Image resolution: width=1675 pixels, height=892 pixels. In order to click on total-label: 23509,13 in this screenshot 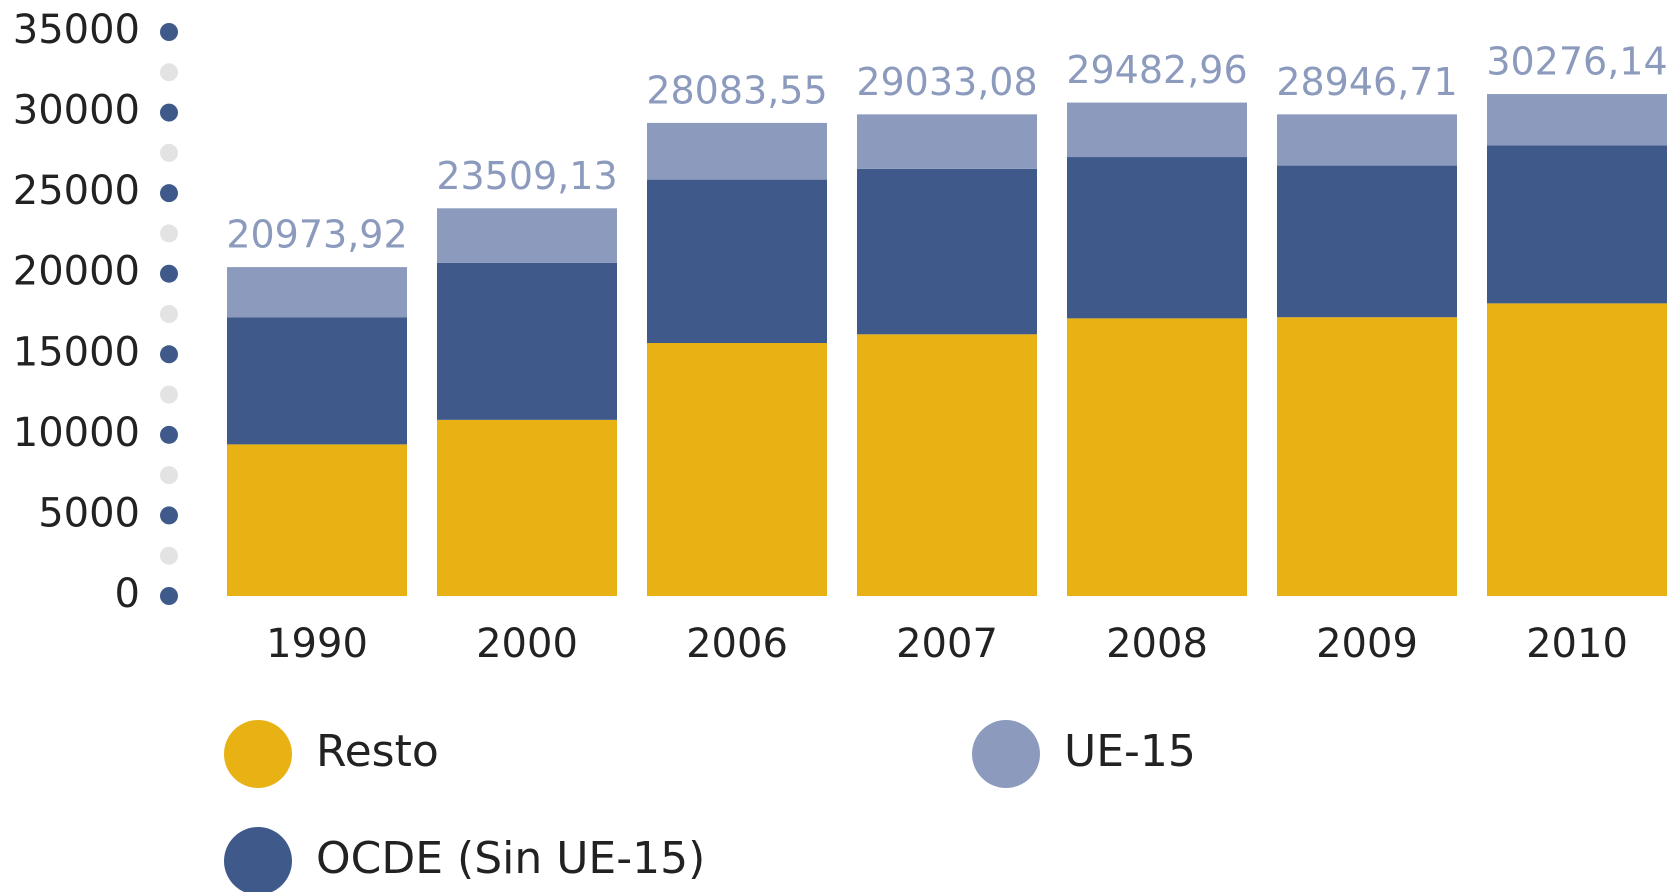, I will do `click(526, 176)`.